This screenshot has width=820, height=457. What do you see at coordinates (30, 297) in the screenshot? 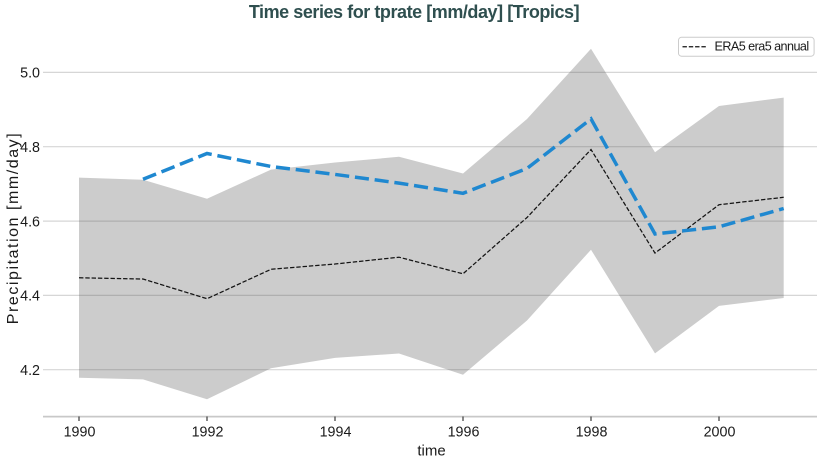
I see `svg-text: 4.4` at bounding box center [30, 297].